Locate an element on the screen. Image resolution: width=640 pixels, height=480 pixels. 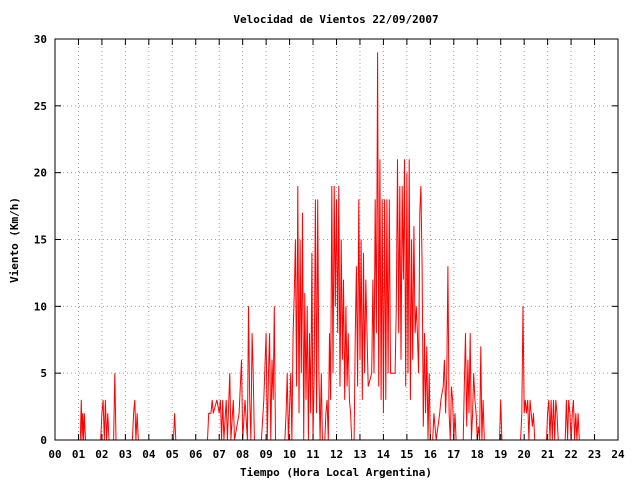
y-tick-label: 10 is located at coordinates (40, 306).